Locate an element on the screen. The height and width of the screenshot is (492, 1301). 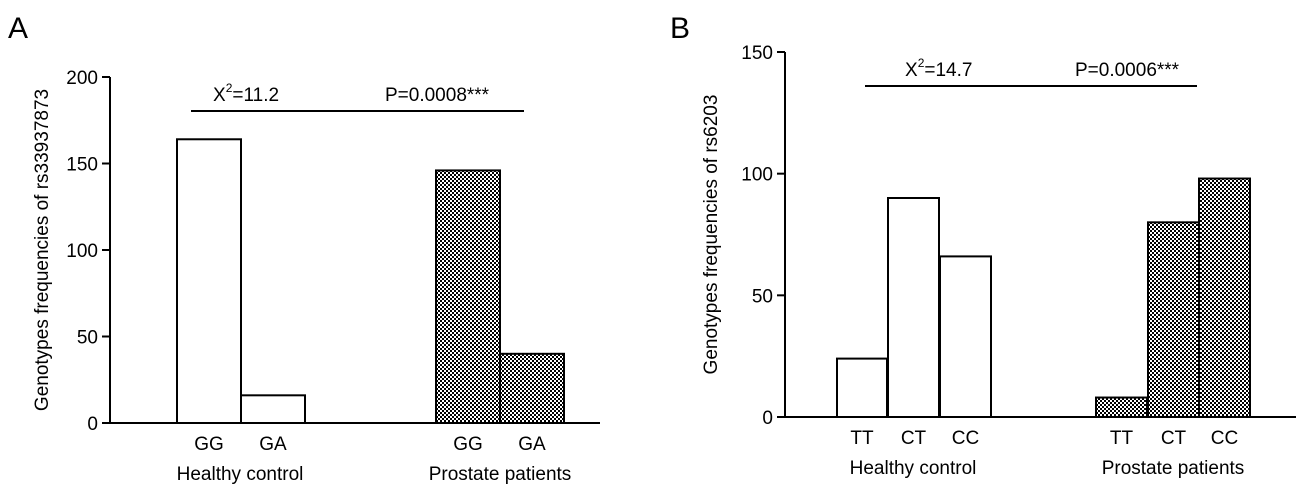
chi-square-label: X2=14.7 is located at coordinates (938, 68).